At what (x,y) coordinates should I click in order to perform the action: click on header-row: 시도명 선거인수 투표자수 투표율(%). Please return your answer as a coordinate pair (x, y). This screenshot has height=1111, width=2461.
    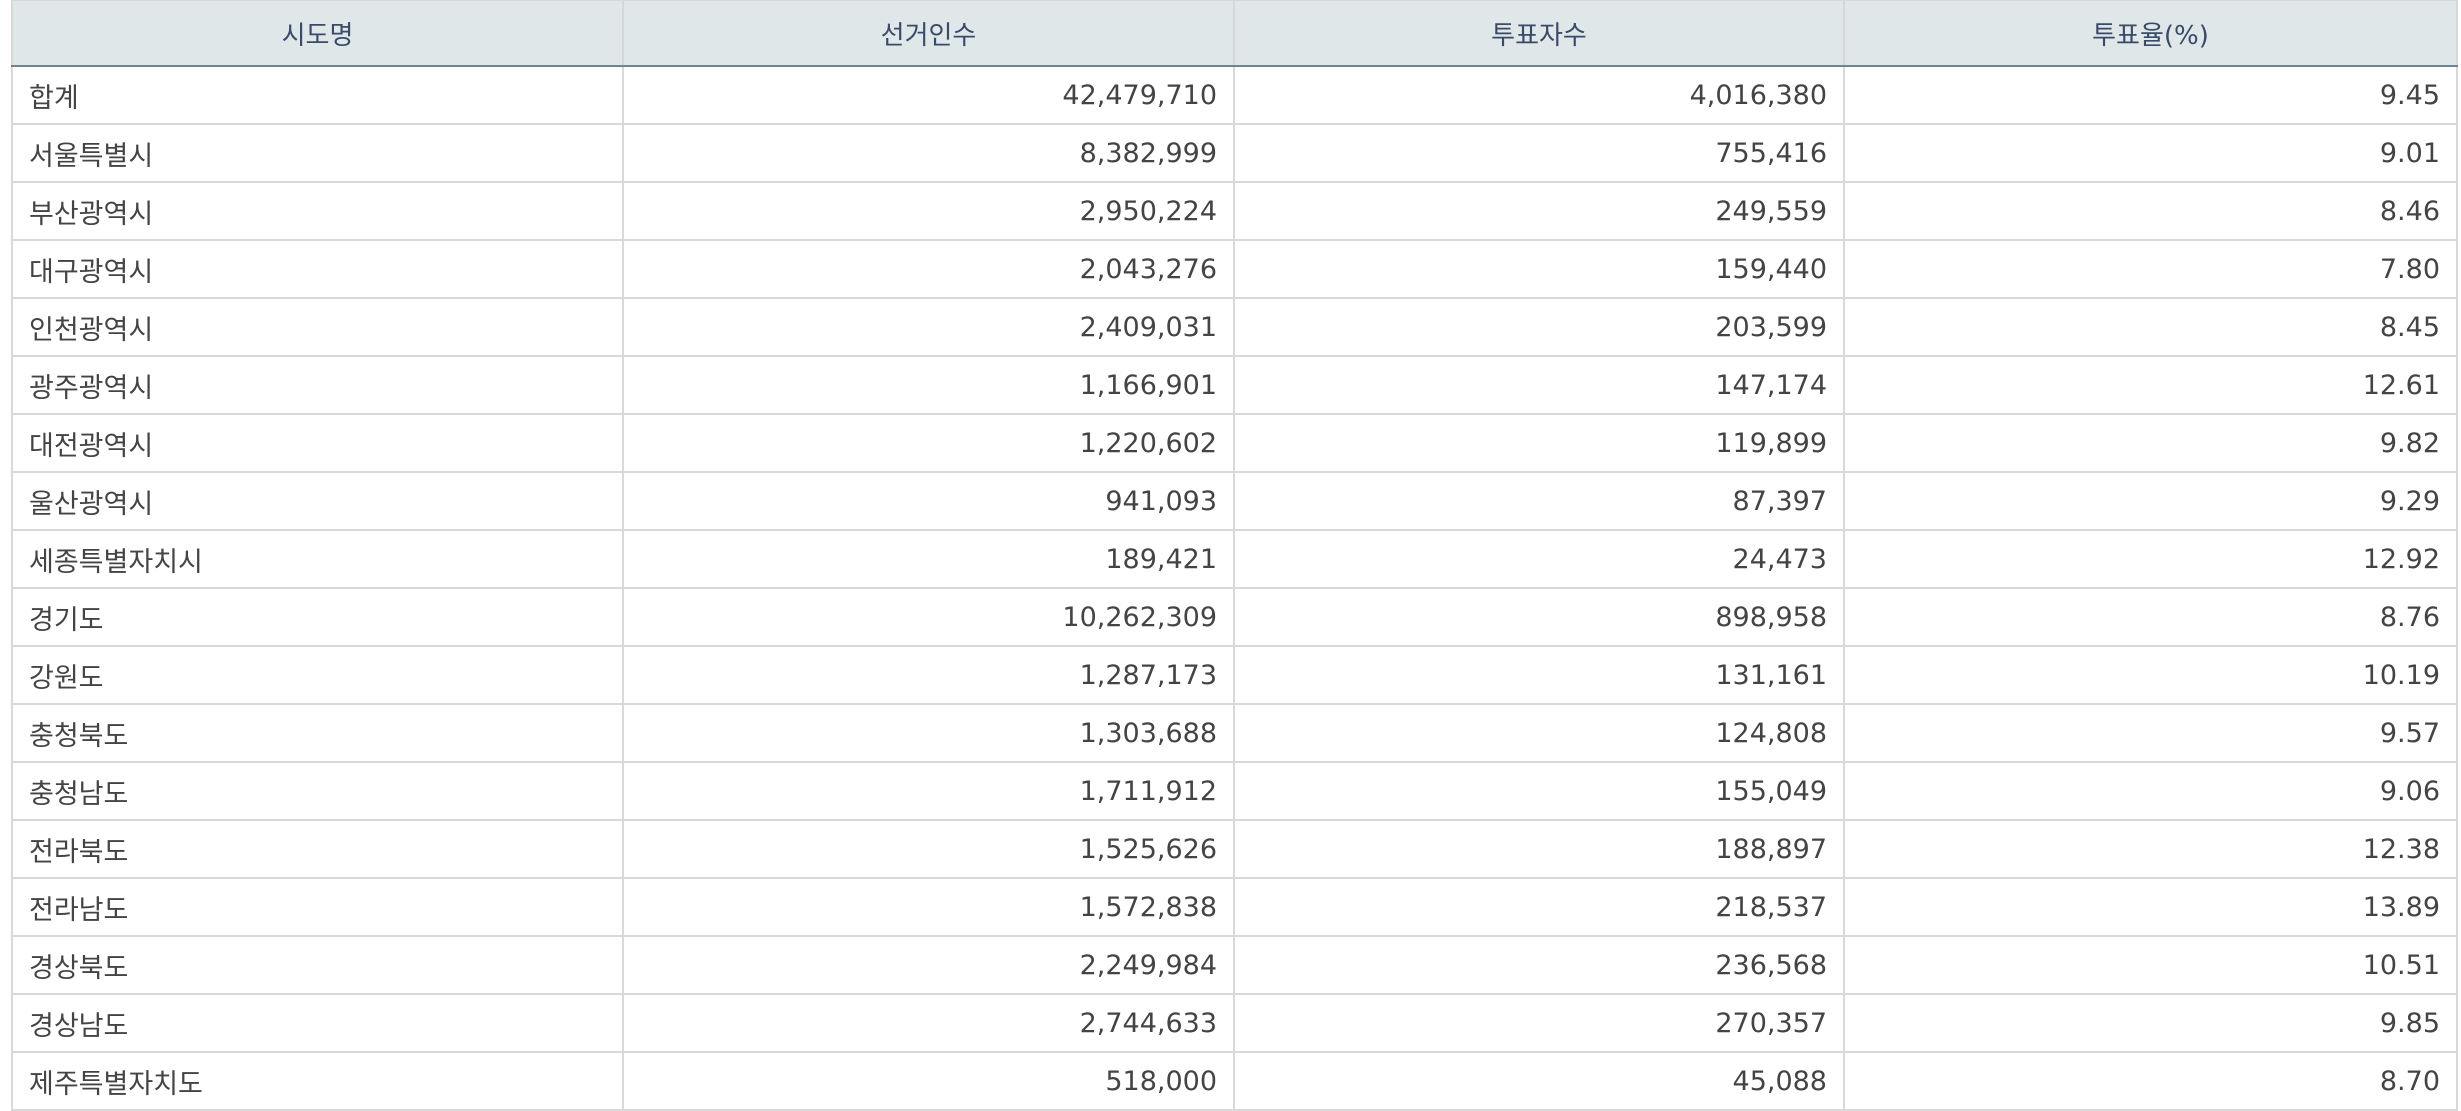
    Looking at the image, I should click on (1234, 33).